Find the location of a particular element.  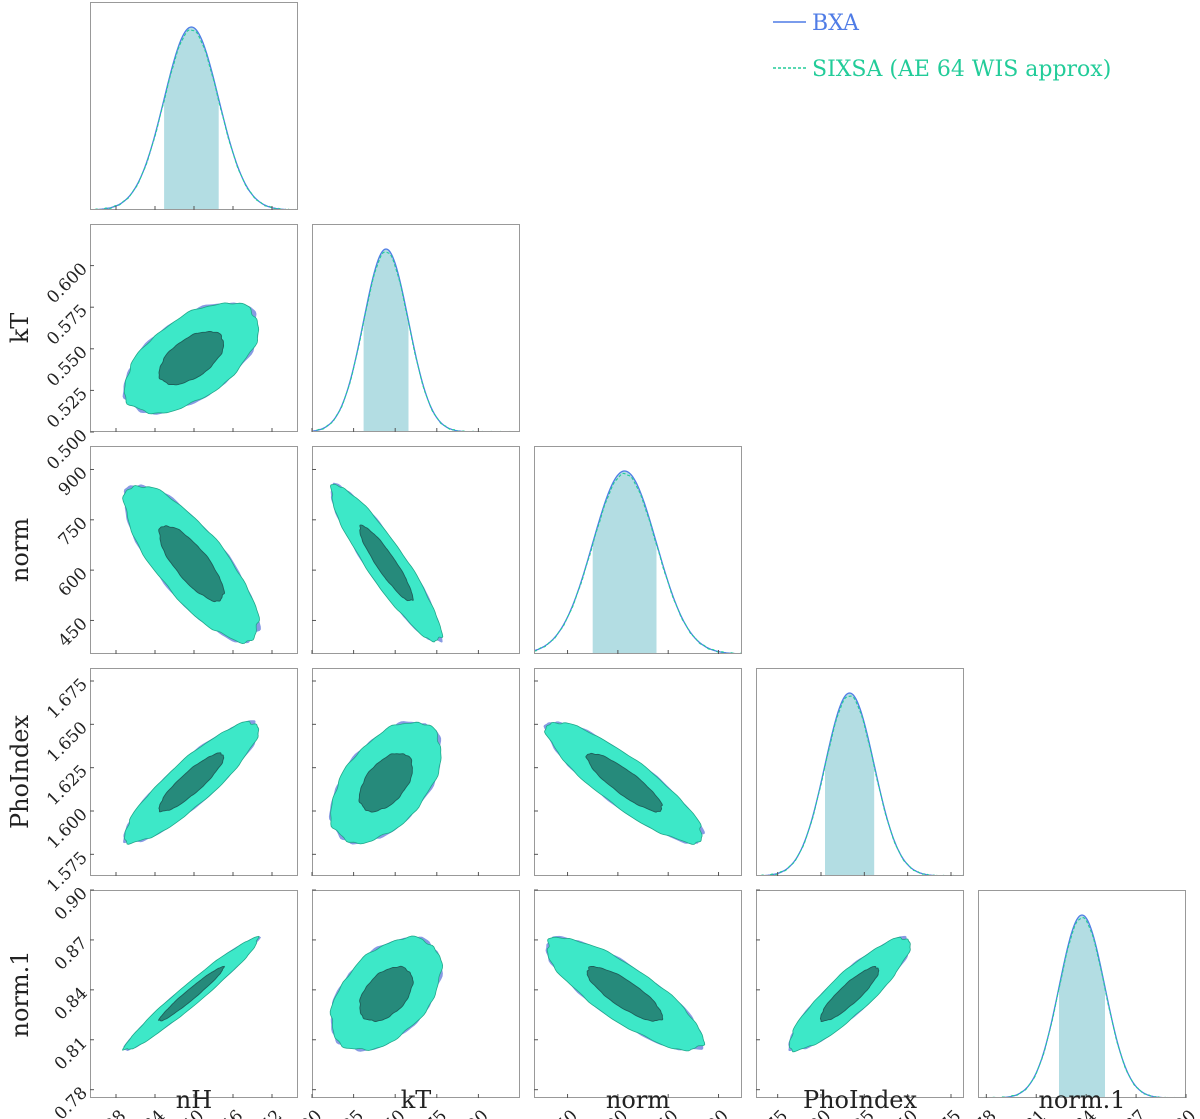

legend-label-sixsa: SIXSA (AE 64 WIS approx) is located at coordinates (961, 69).